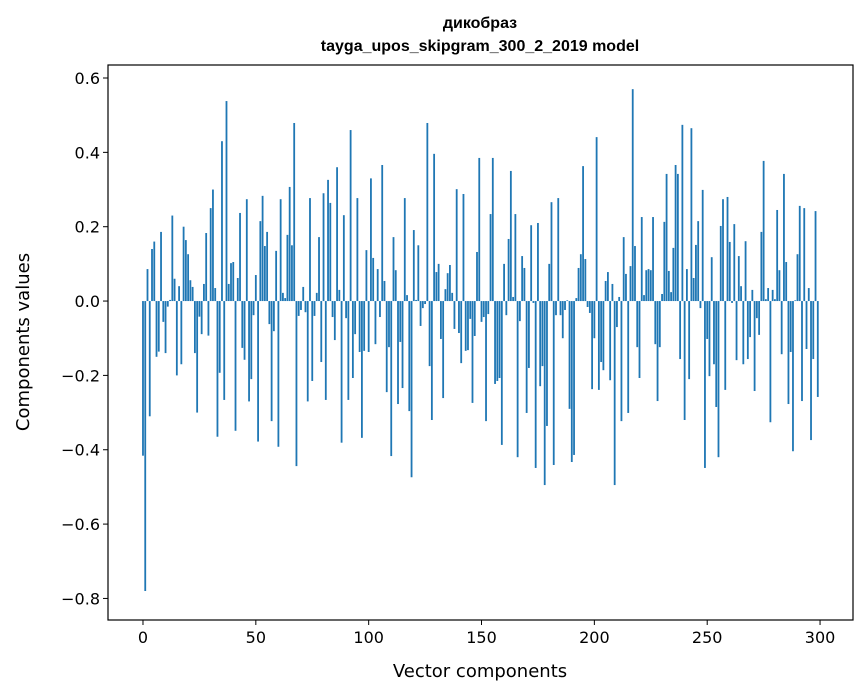 The height and width of the screenshot is (696, 867). What do you see at coordinates (87, 301) in the screenshot?
I see `y-tick-label: 0.0` at bounding box center [87, 301].